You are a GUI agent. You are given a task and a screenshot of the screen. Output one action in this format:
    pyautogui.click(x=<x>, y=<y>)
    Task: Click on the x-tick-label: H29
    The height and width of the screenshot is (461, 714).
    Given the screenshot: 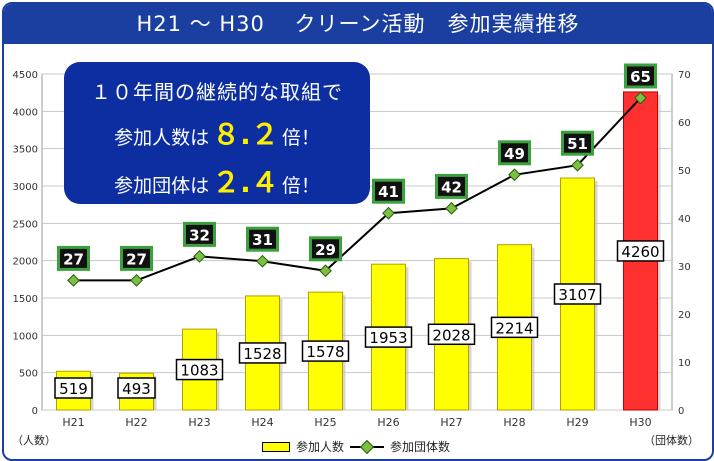 What is the action you would take?
    pyautogui.click(x=577, y=422)
    